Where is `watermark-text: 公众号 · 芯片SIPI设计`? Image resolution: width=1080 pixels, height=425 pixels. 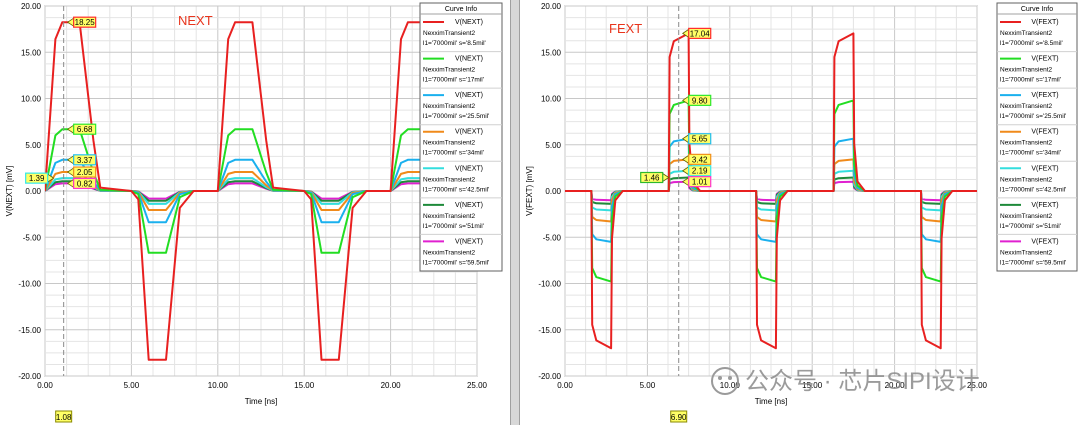 watermark-text: 公众号 · 芯片SIPI设计 is located at coordinates (862, 381).